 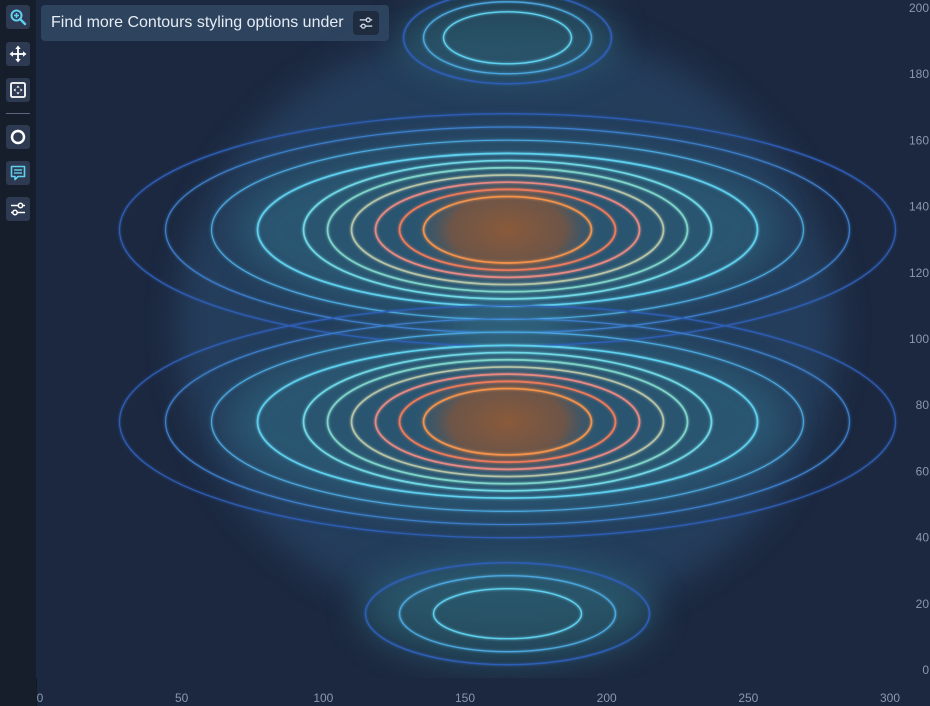 I want to click on pan-icon, so click(x=18, y=54).